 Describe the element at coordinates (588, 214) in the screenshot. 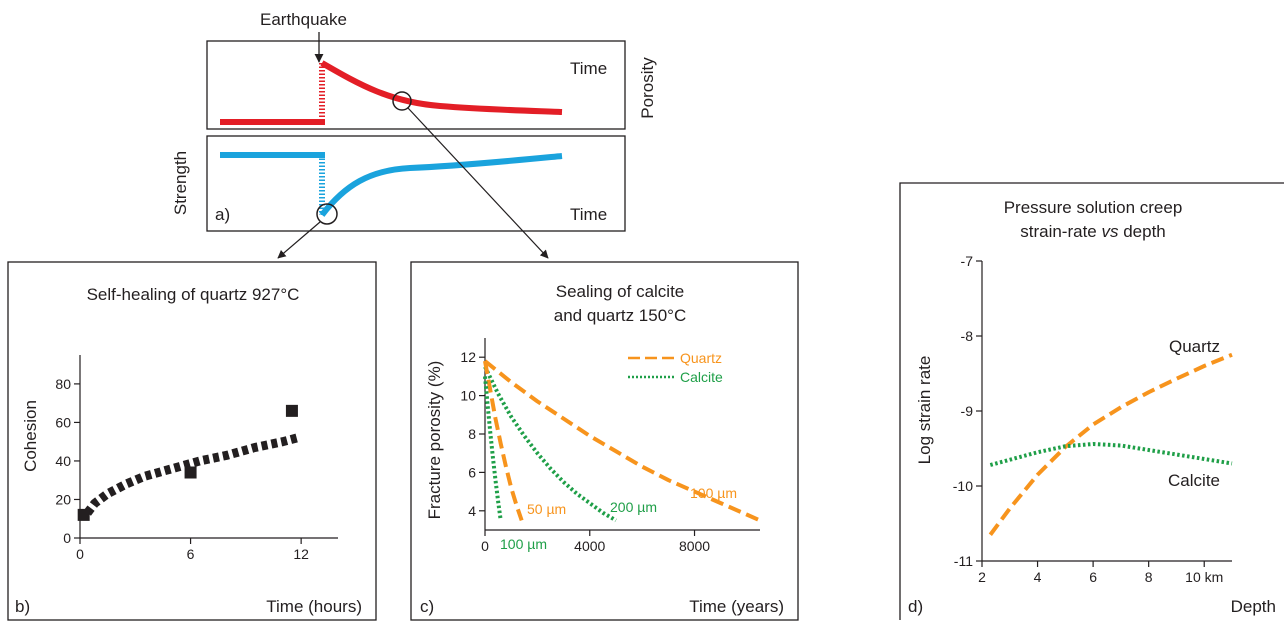

I see `time-label-bottom: Time` at that location.